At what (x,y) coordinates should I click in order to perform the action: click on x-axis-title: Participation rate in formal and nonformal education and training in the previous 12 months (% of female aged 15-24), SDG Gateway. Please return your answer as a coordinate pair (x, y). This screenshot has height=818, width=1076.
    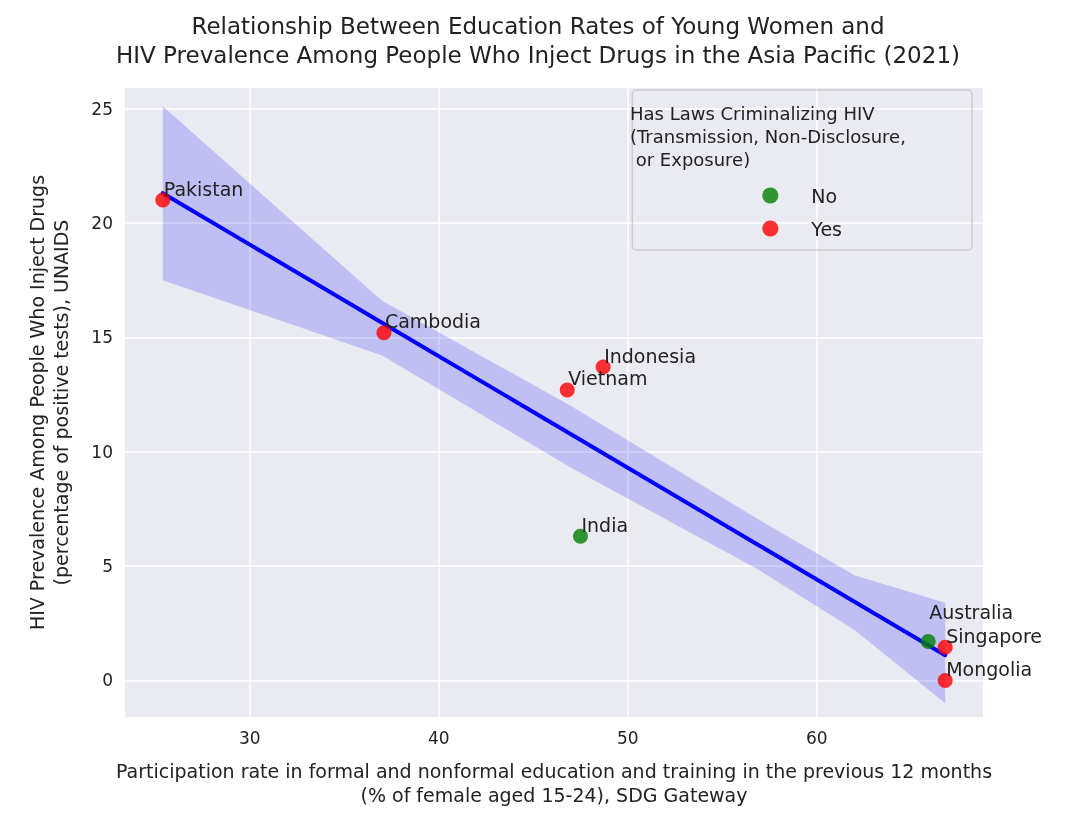
    Looking at the image, I should click on (554, 783).